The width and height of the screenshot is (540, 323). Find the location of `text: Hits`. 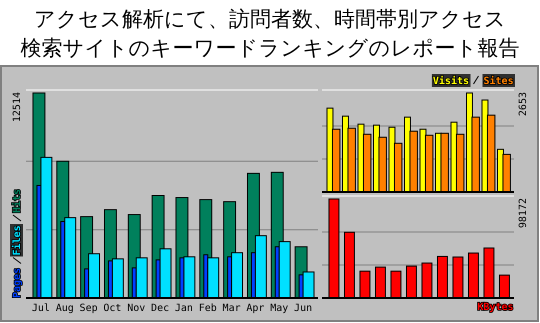

text: Hits is located at coordinates (17, 200).